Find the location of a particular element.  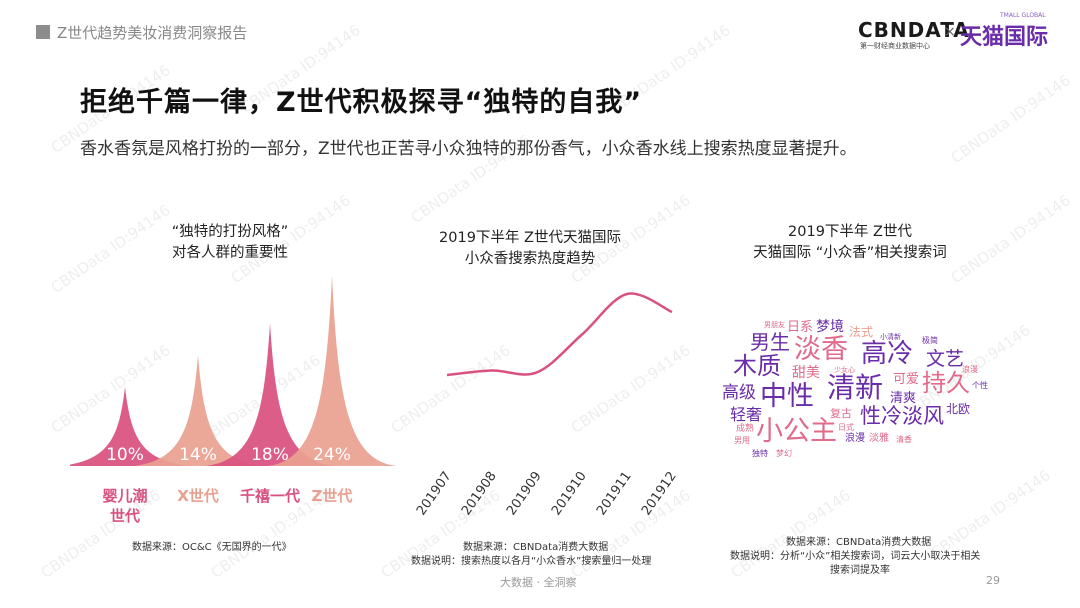

chart2-title-line1: 2019下半年 Z世代天猫国际 is located at coordinates (530, 238).